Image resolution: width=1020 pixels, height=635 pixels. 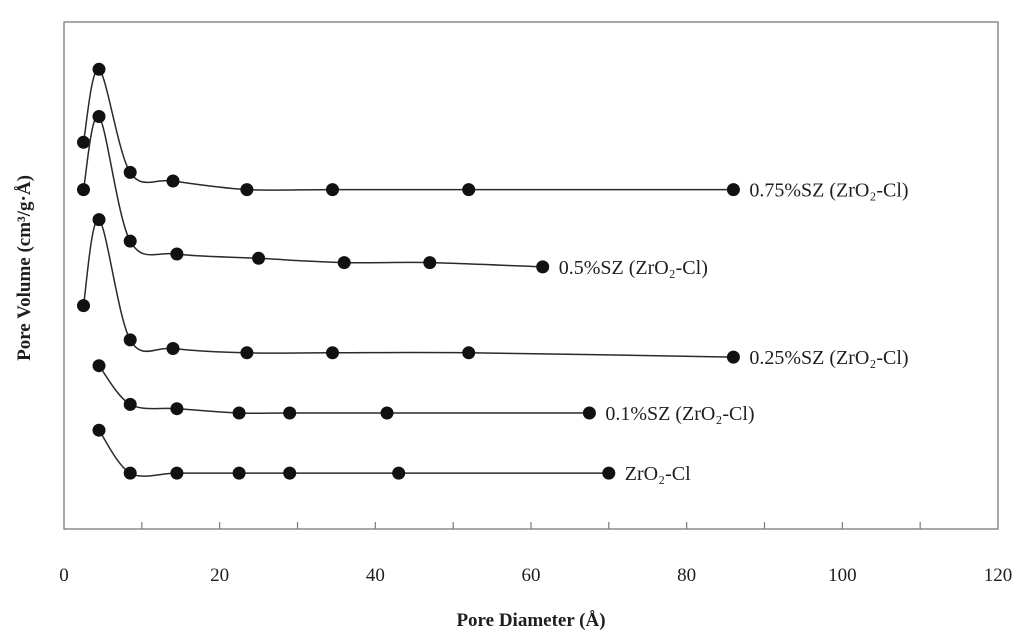 I want to click on series-4: 0.1%SZ (ZrO₂-Cl), so click(x=423, y=392).